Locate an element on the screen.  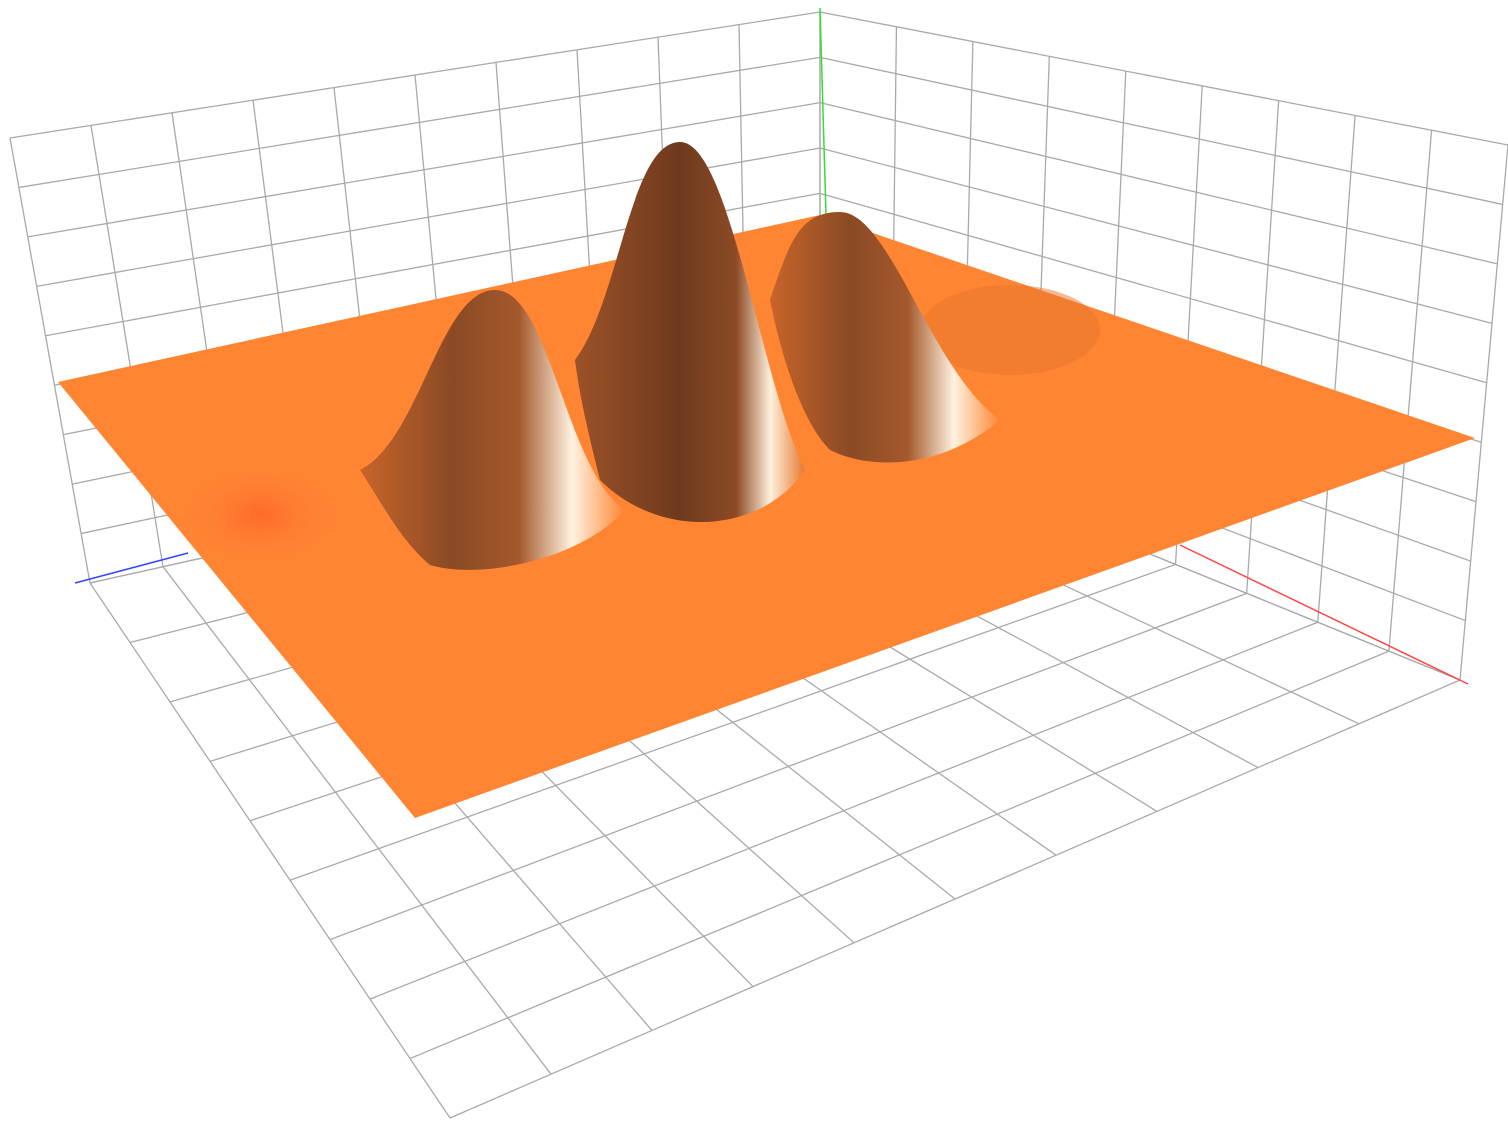
x-axis is located at coordinates (1324, 614).